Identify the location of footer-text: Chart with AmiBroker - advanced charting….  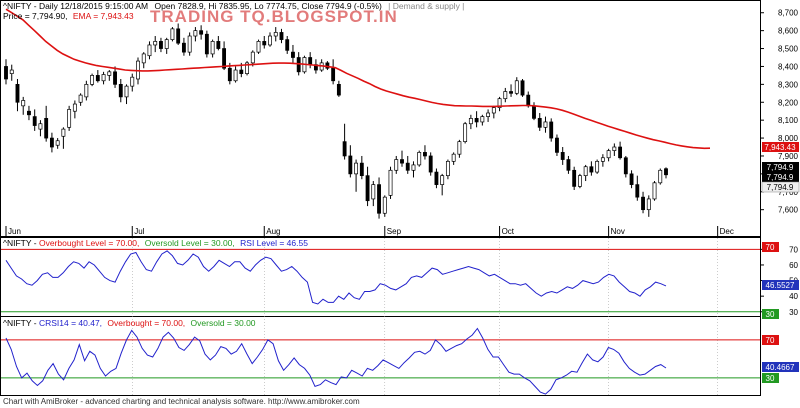
(181, 401).